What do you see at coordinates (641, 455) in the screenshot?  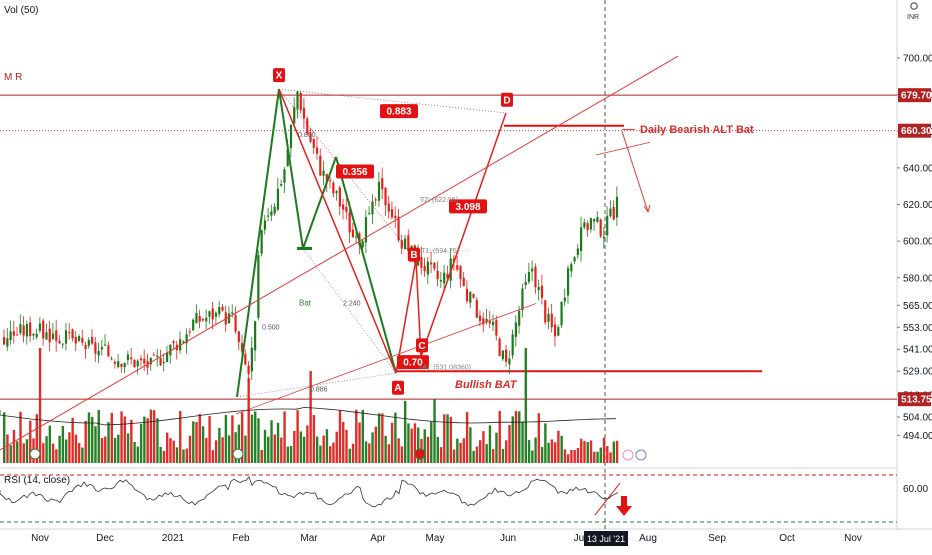 I see `event-marker-d` at bounding box center [641, 455].